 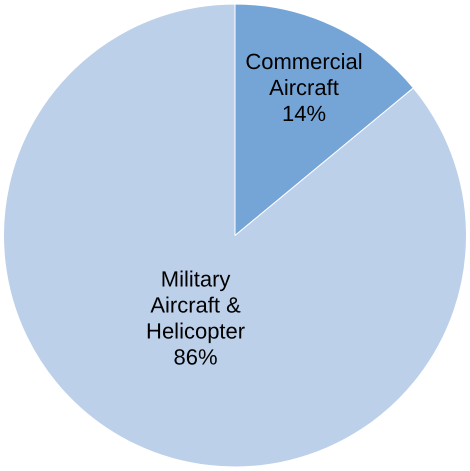 I want to click on slice-label: Commercial Aircraft, so click(x=304, y=74).